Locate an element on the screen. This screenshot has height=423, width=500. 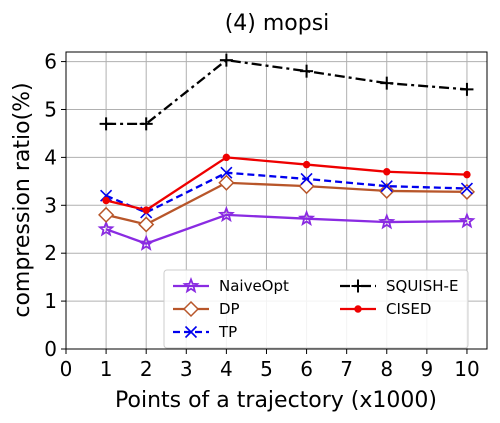
y-tick-label: 5 is located at coordinates (50, 109).